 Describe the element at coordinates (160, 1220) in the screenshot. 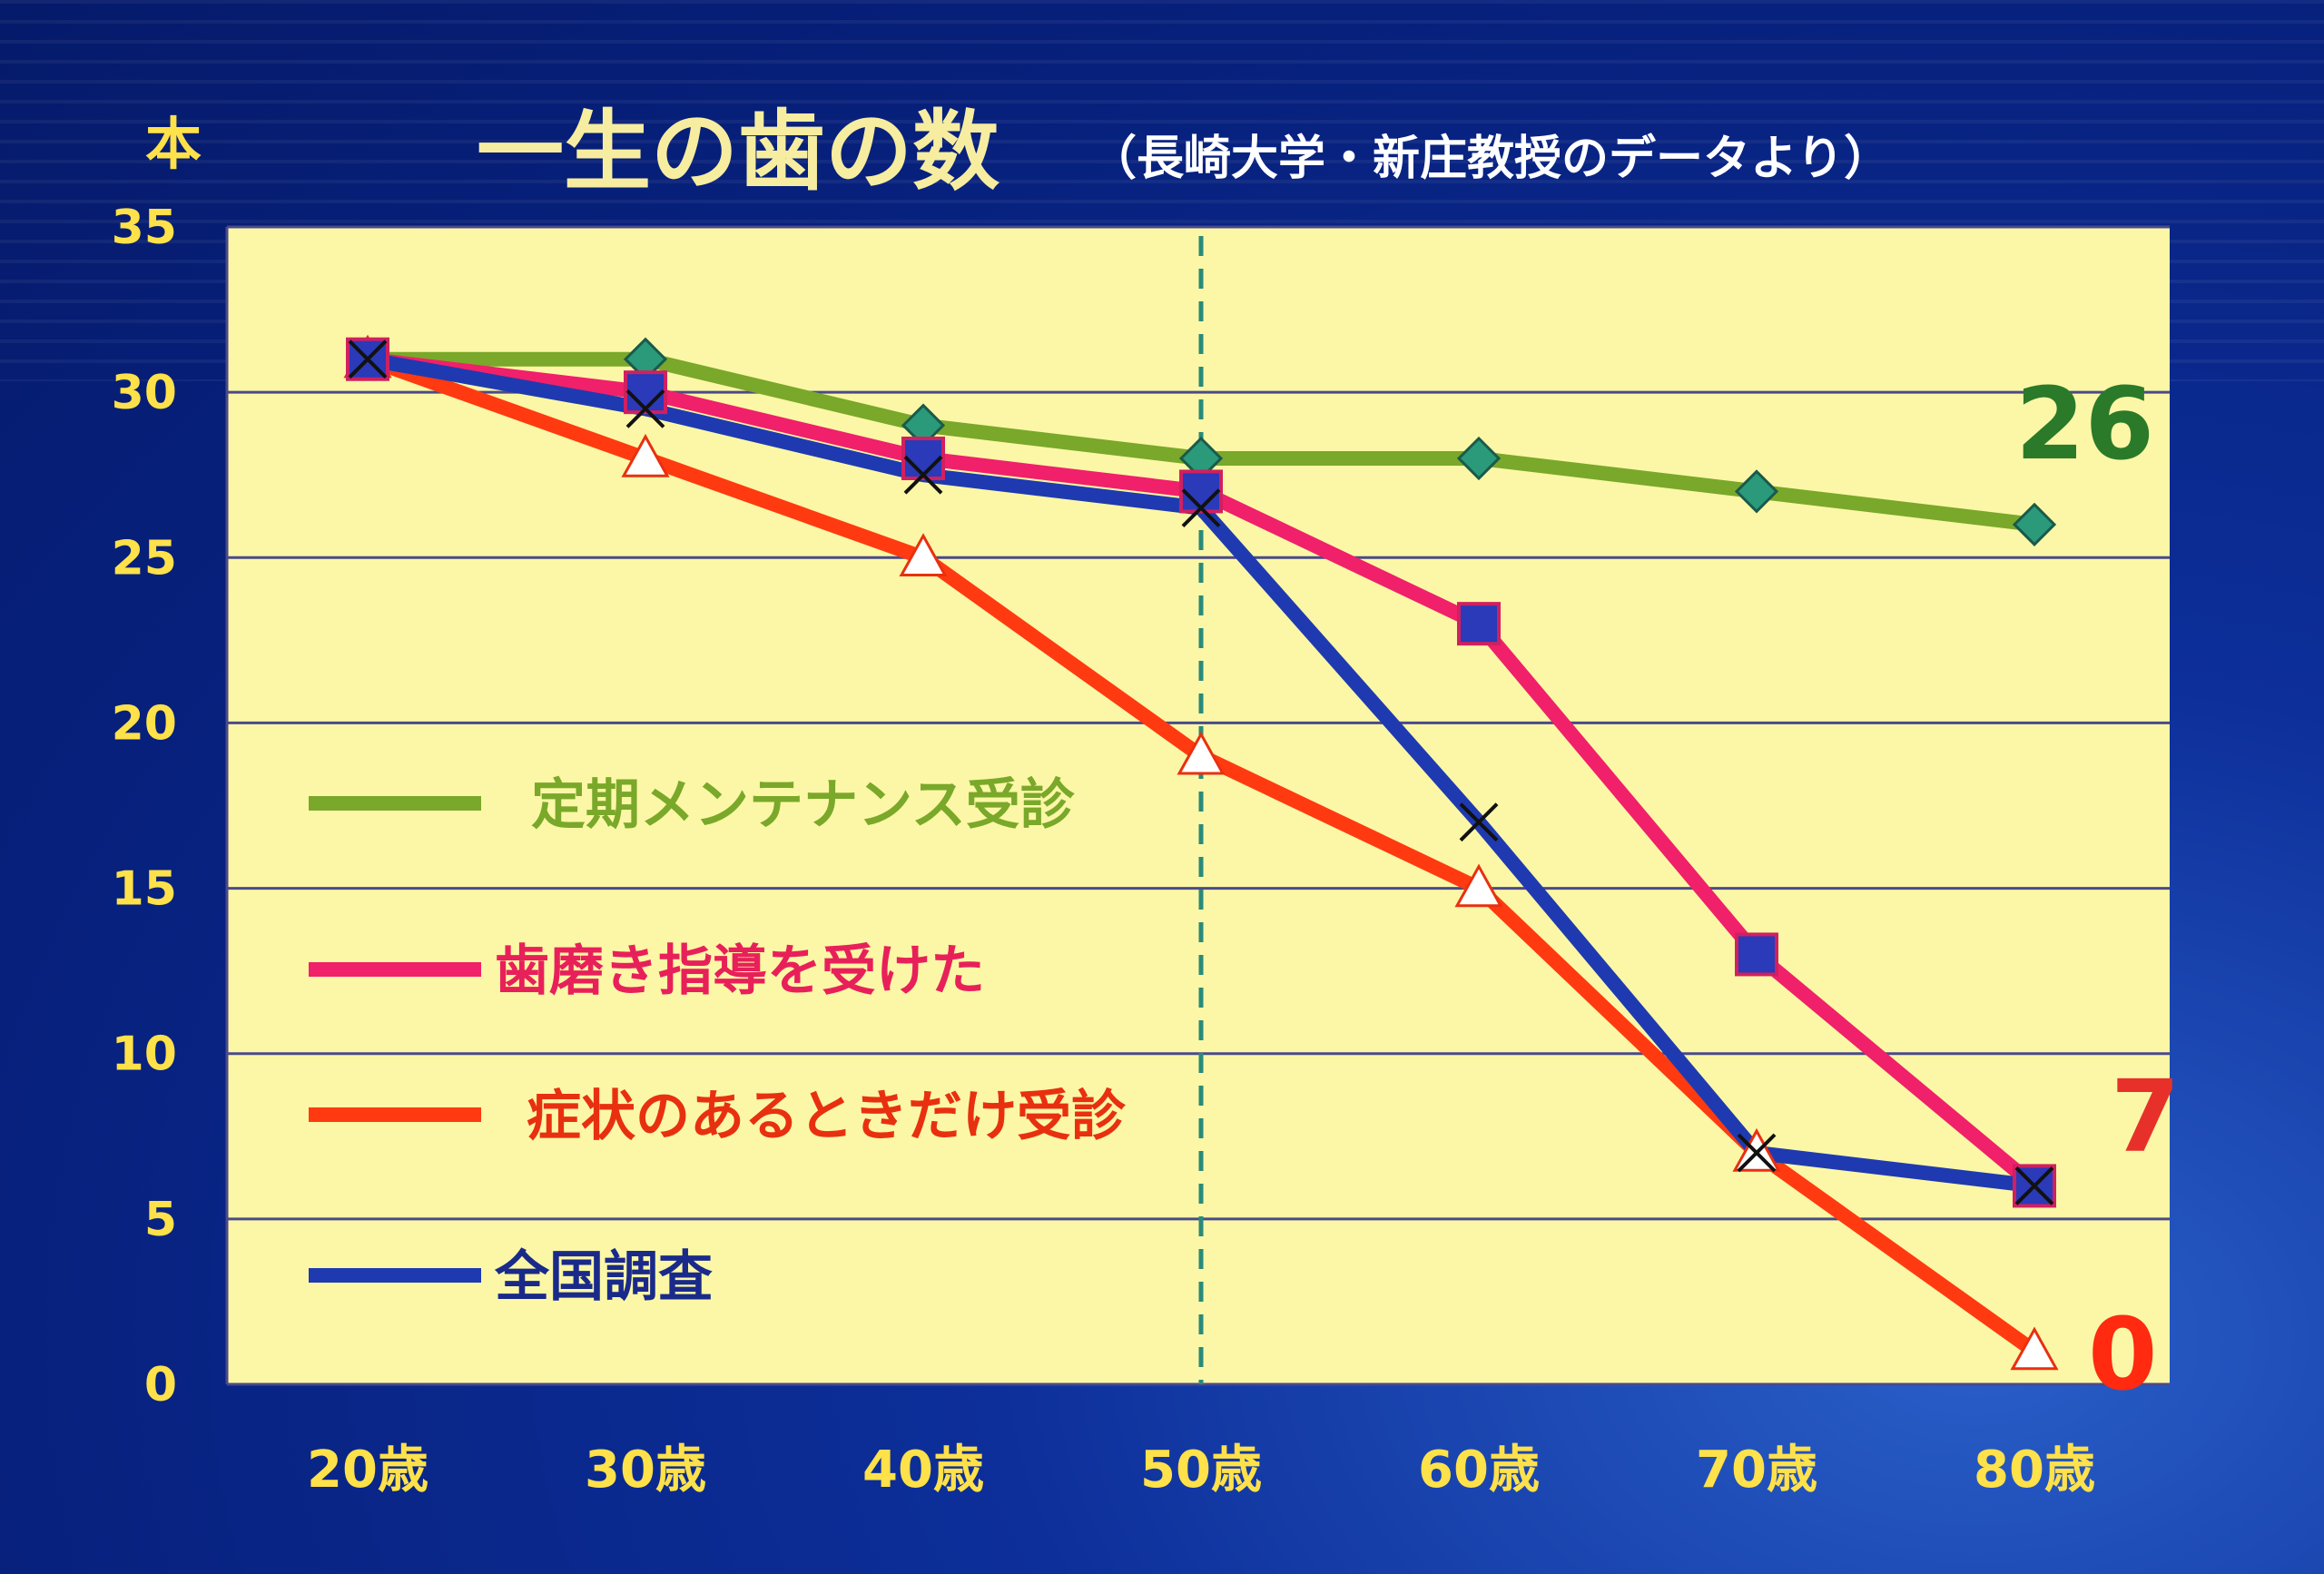

I see `y-tick-label: 5` at that location.